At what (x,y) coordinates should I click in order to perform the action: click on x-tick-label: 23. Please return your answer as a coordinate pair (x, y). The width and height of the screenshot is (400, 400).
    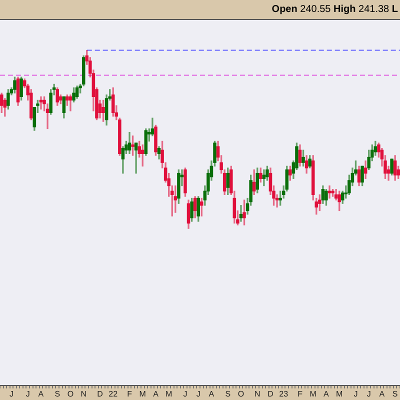
    Looking at the image, I should click on (284, 393).